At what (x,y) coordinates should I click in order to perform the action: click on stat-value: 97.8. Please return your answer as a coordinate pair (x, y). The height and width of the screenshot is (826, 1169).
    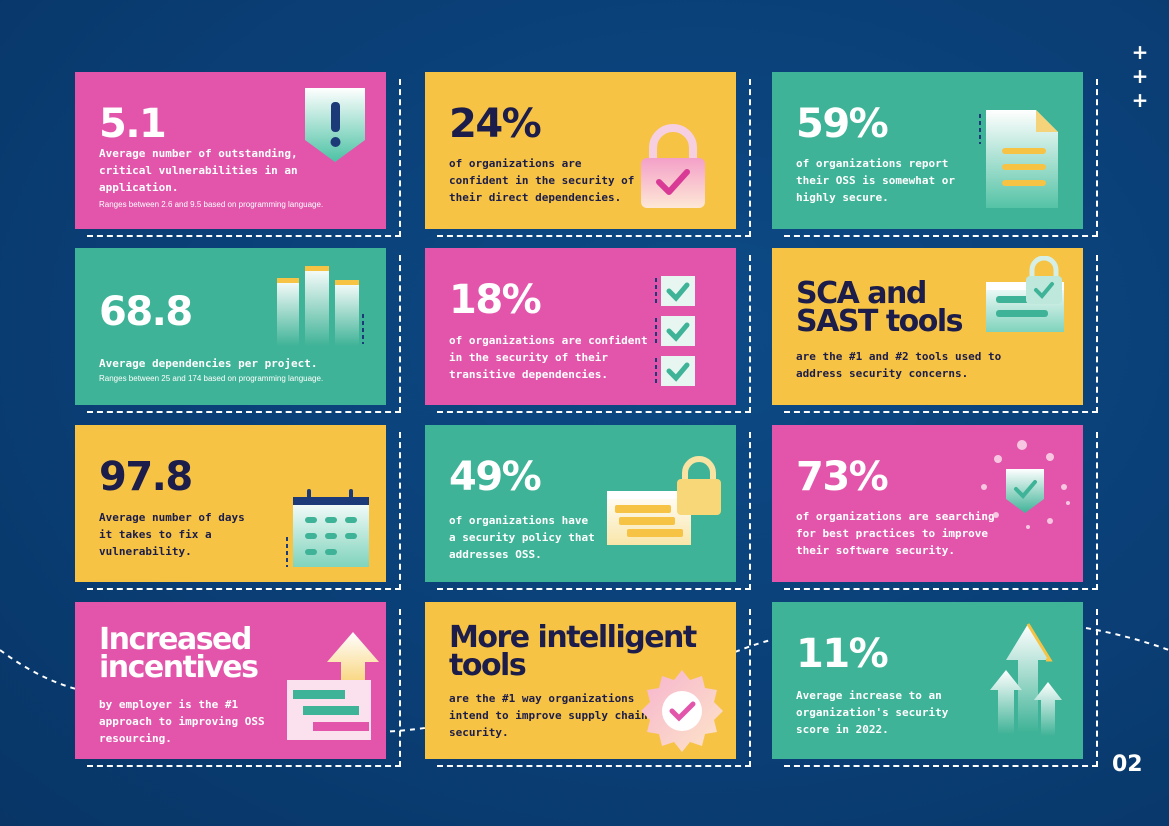
    Looking at the image, I should click on (146, 477).